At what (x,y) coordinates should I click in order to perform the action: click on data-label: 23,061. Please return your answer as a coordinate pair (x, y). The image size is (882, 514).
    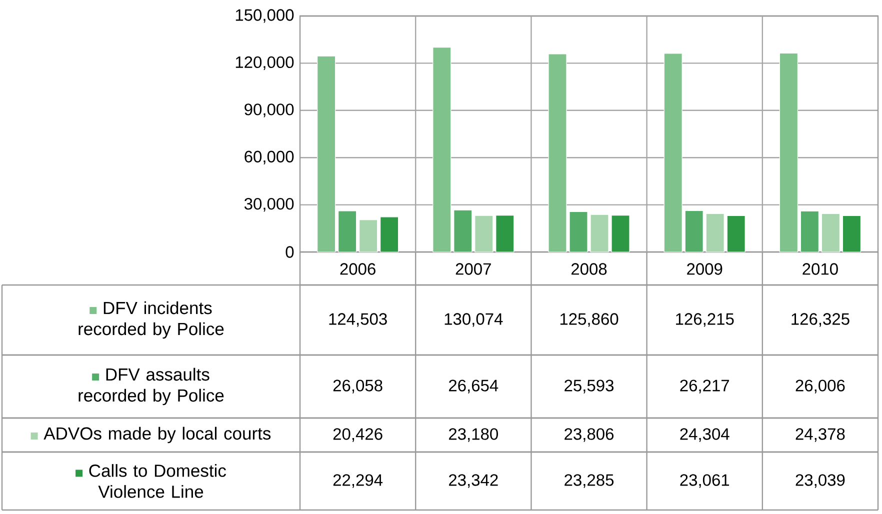
    Looking at the image, I should click on (705, 481).